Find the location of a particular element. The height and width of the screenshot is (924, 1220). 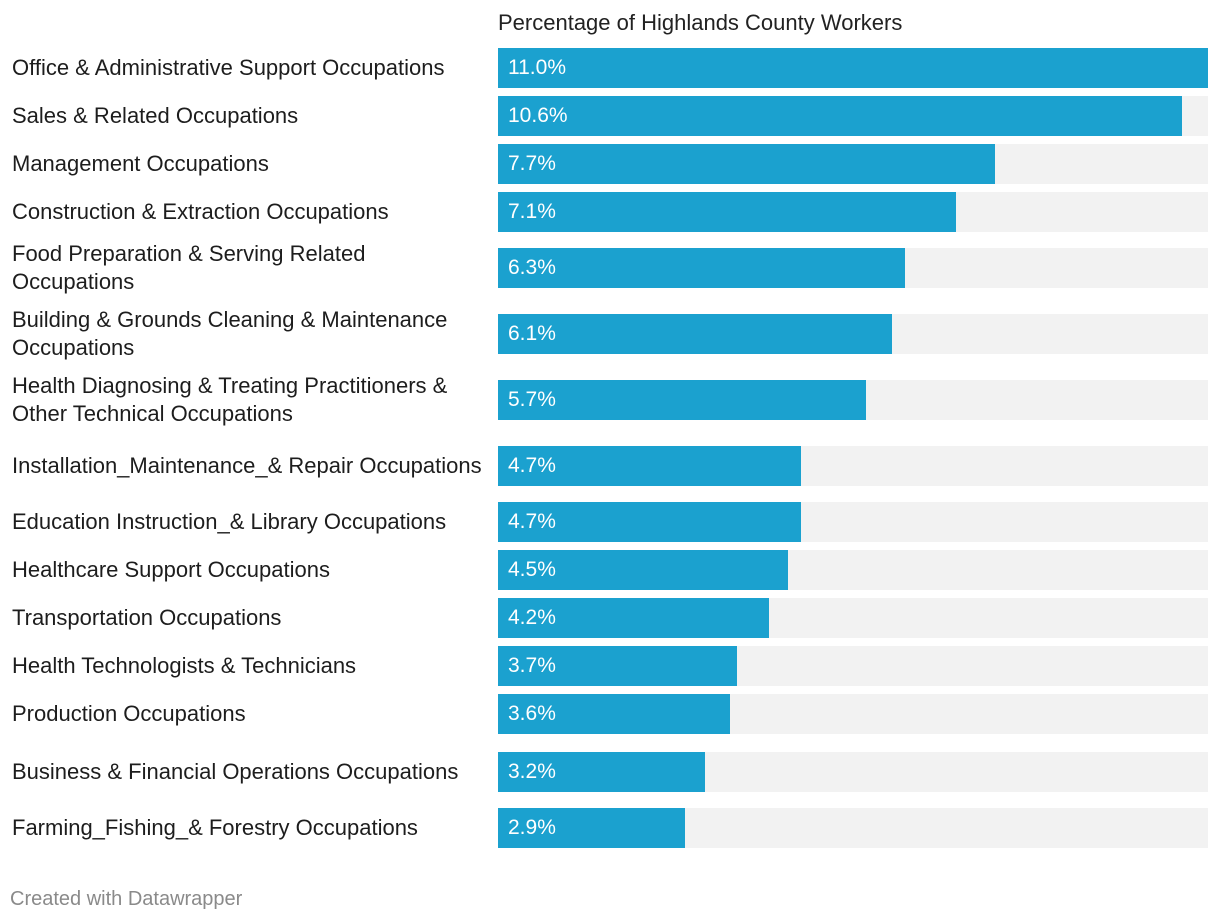

bar-track: 5.7% is located at coordinates (853, 400).